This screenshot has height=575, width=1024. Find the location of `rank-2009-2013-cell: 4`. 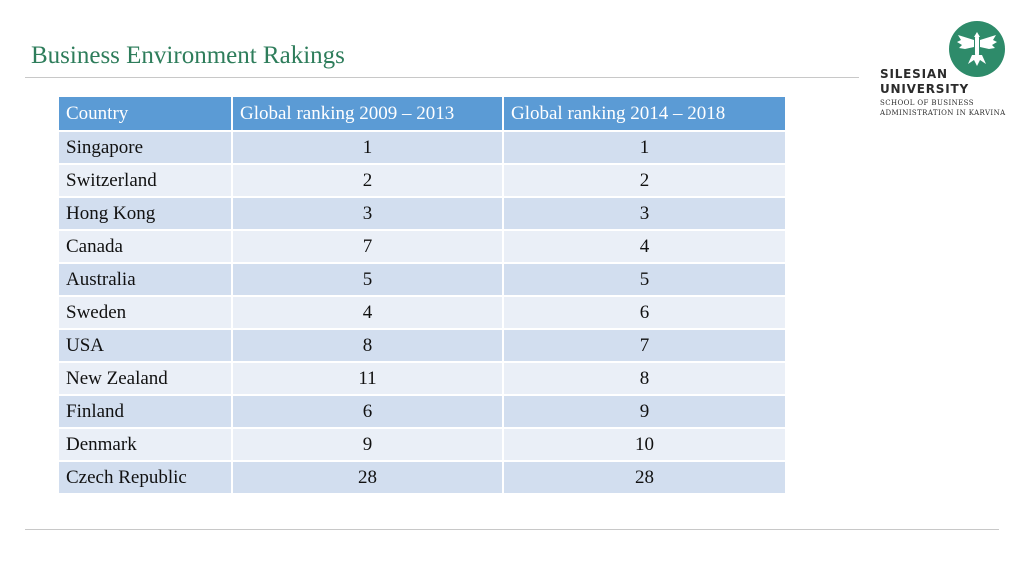

rank-2009-2013-cell: 4 is located at coordinates (368, 312).